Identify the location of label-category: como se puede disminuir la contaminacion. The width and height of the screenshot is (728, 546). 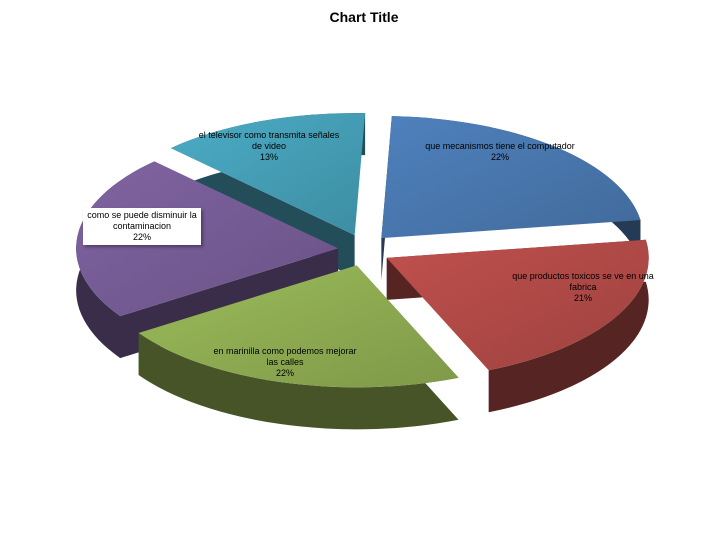
(142, 220).